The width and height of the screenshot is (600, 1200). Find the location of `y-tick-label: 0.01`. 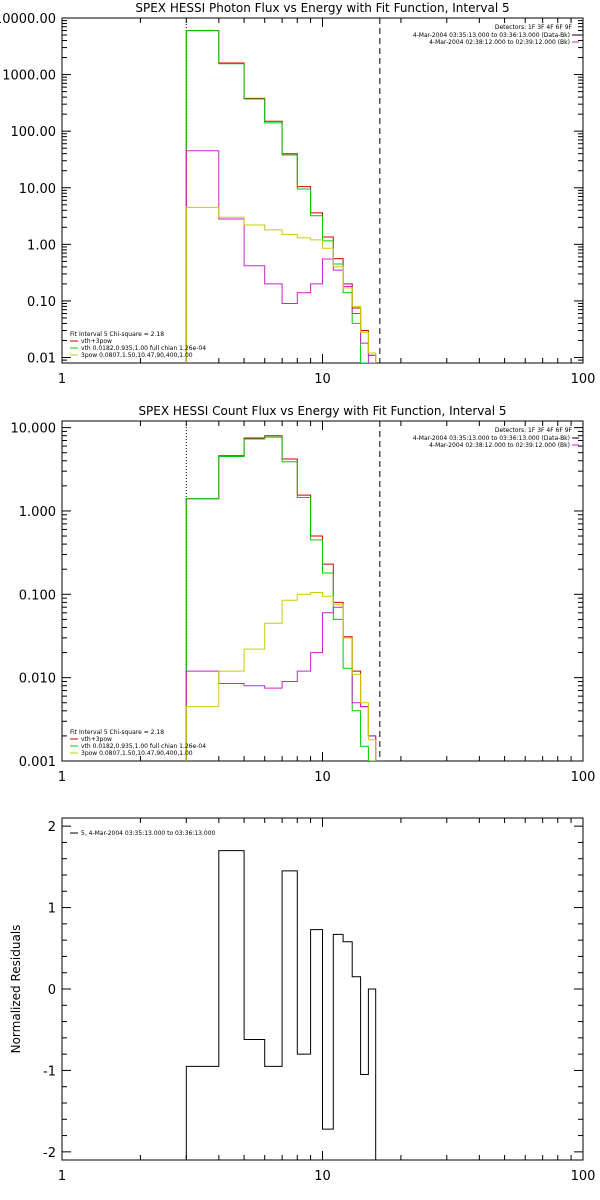

y-tick-label: 0.01 is located at coordinates (41, 359).